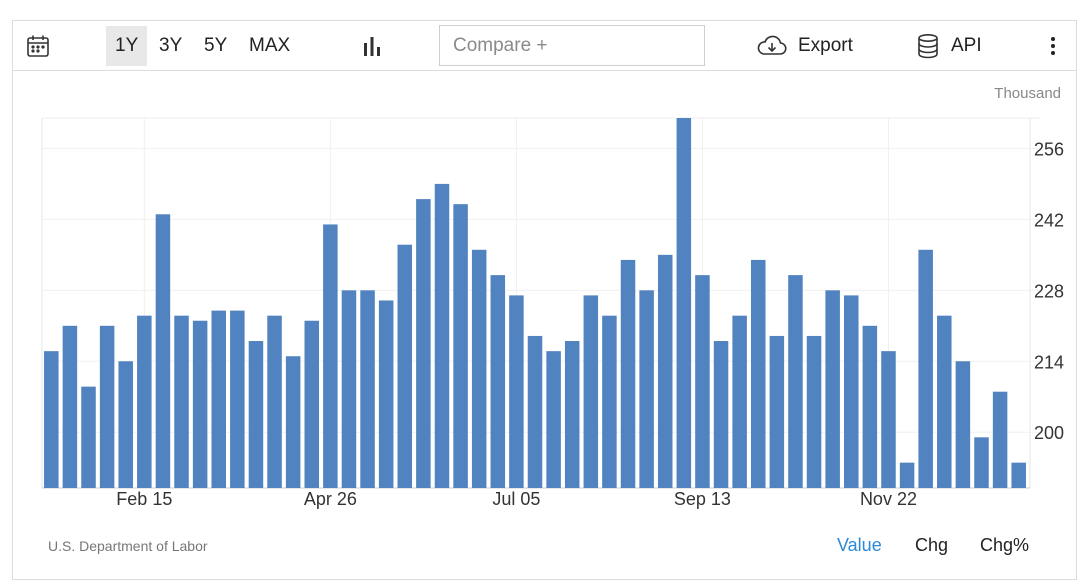  What do you see at coordinates (572, 45) in the screenshot?
I see `compare-input: Compare +` at bounding box center [572, 45].